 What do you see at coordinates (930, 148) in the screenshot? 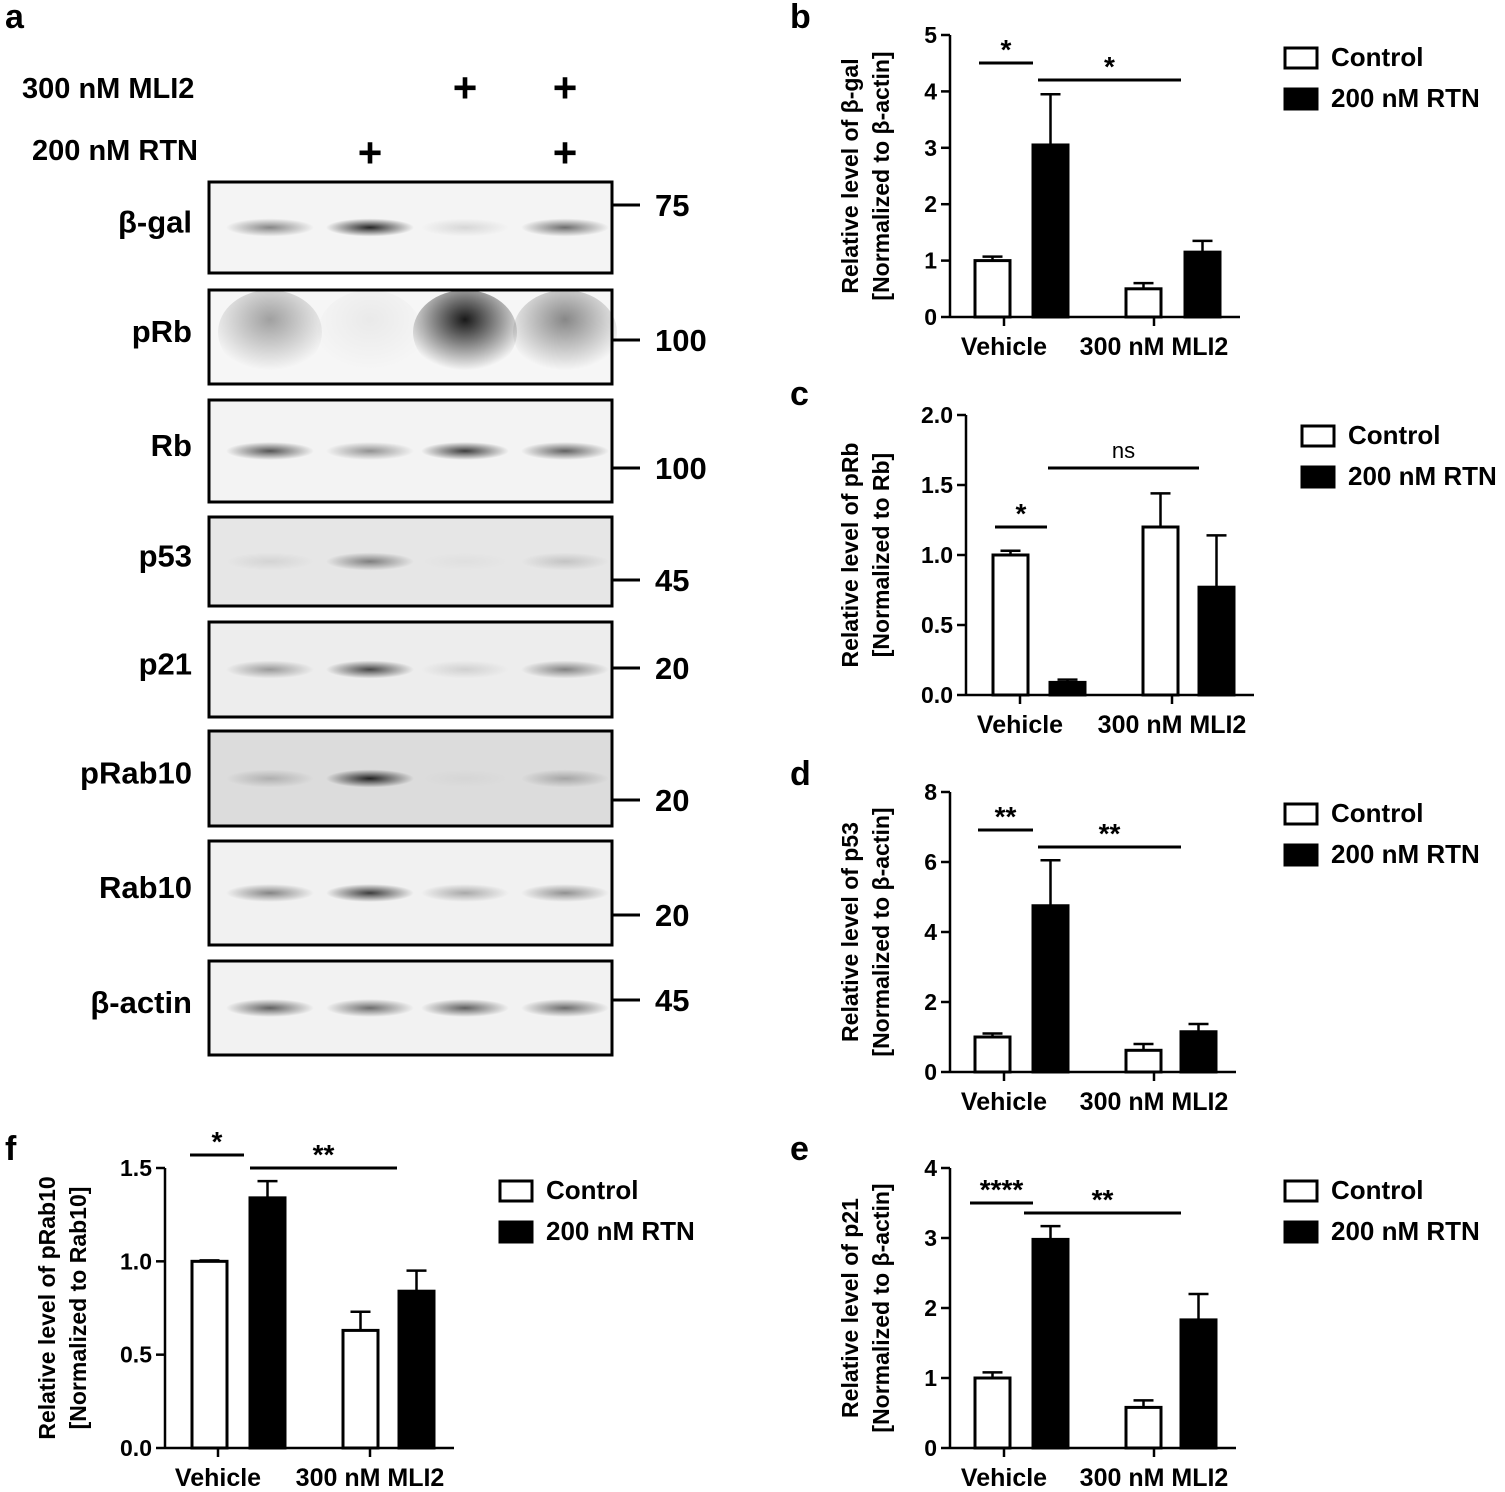
I see `y-tick-label: 3` at bounding box center [930, 148].